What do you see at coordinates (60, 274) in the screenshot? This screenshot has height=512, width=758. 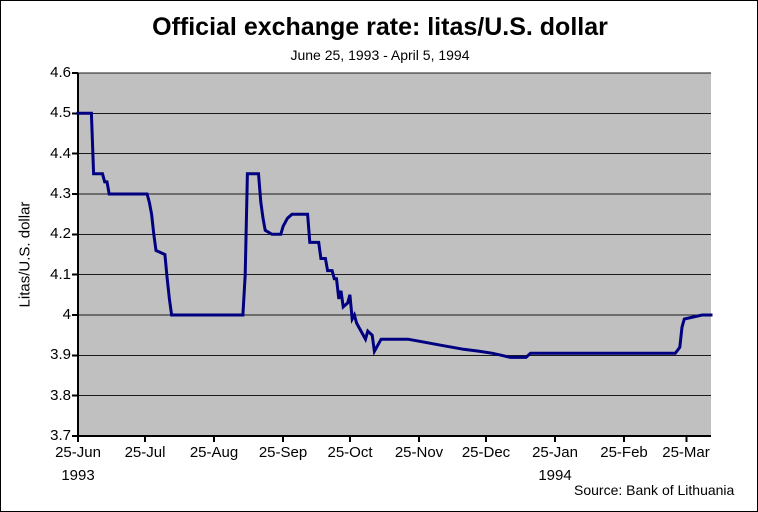 I see `y-axis-tick-label: 4.1` at bounding box center [60, 274].